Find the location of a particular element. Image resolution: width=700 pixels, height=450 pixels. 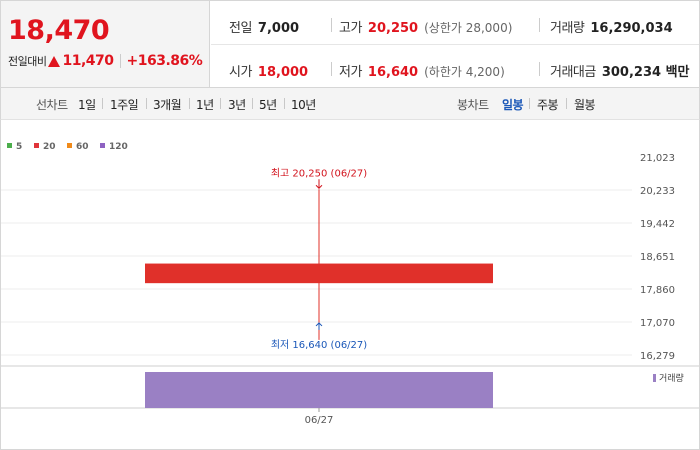

period-1d: 1일 is located at coordinates (87, 105).